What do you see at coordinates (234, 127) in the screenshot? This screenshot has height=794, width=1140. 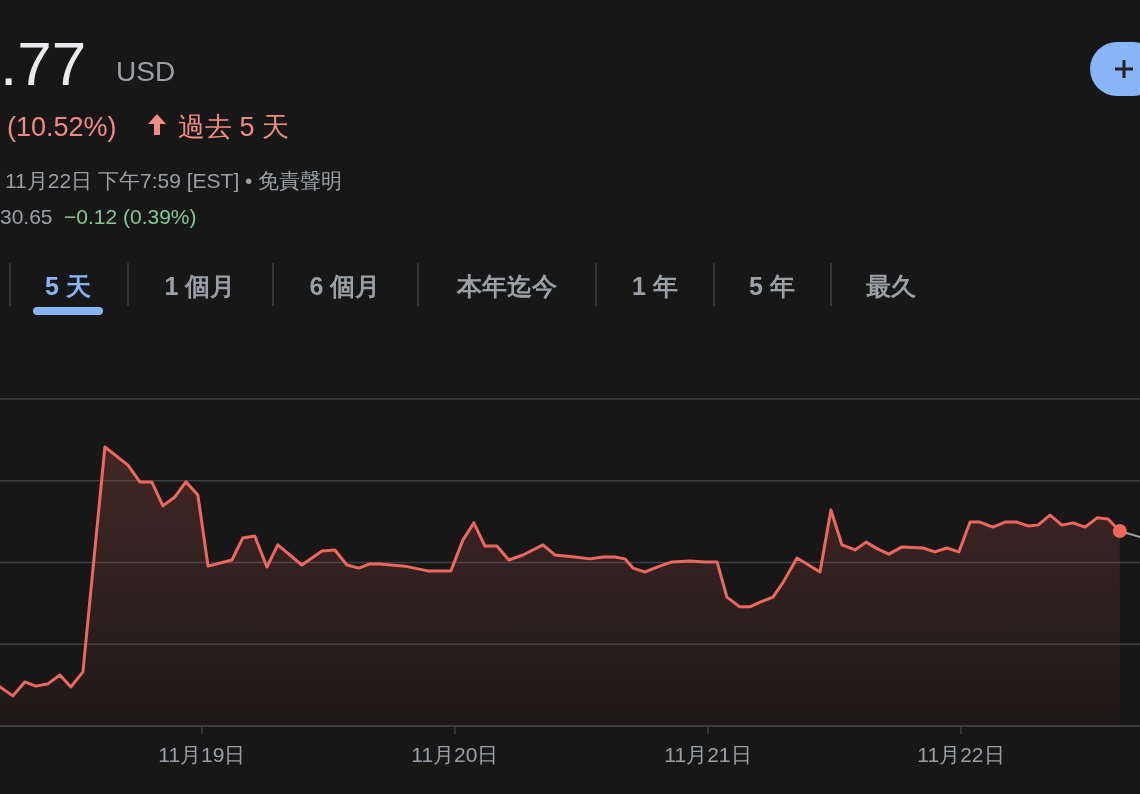 I see `text: 過去 5 天` at bounding box center [234, 127].